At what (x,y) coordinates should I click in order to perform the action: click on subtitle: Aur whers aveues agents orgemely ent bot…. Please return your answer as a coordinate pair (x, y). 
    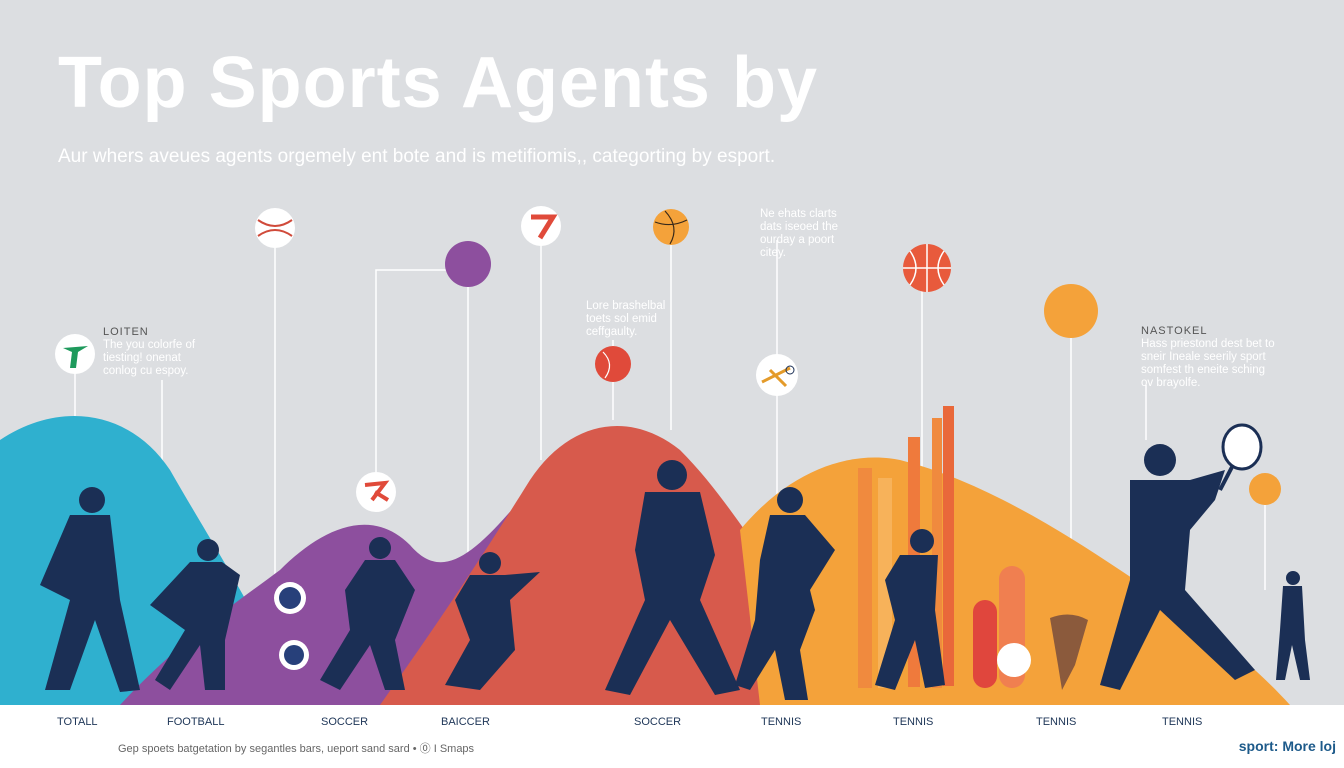
    Looking at the image, I should click on (417, 156).